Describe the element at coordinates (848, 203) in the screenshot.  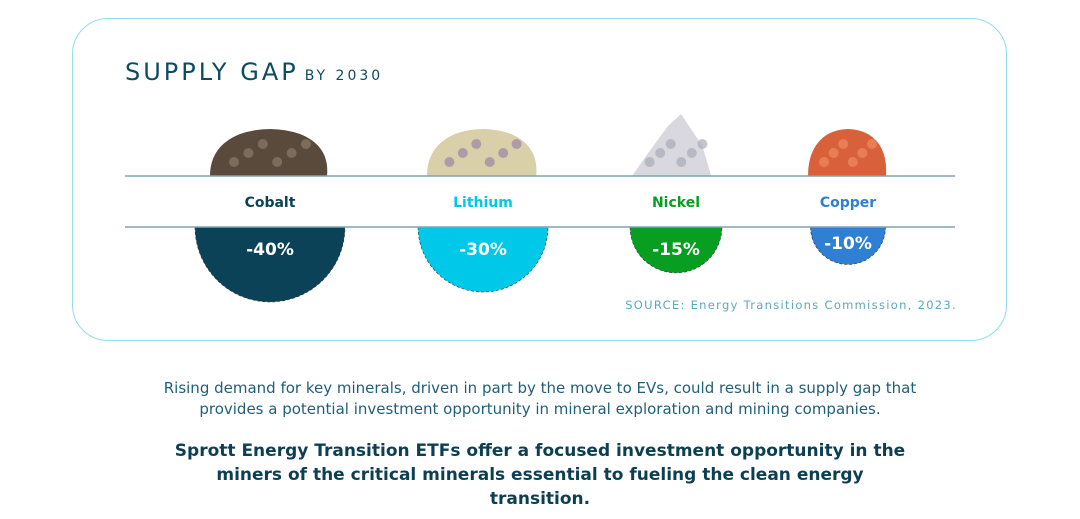
I see `category-label: Copper` at that location.